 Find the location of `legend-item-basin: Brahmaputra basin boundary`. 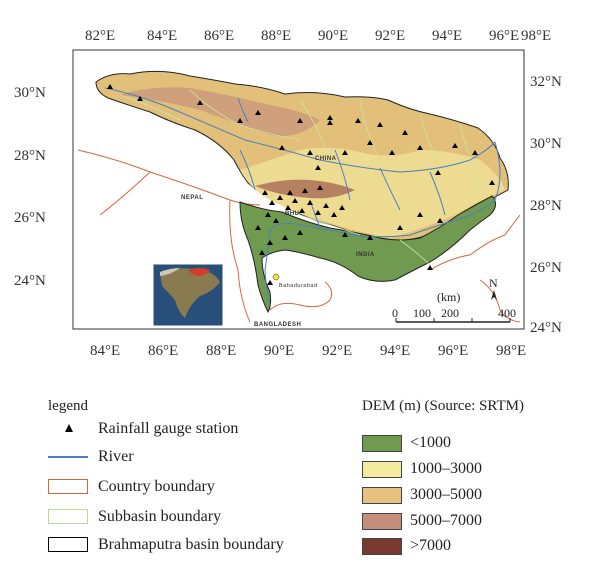

legend-item-basin: Brahmaputra basin boundary is located at coordinates (166, 545).